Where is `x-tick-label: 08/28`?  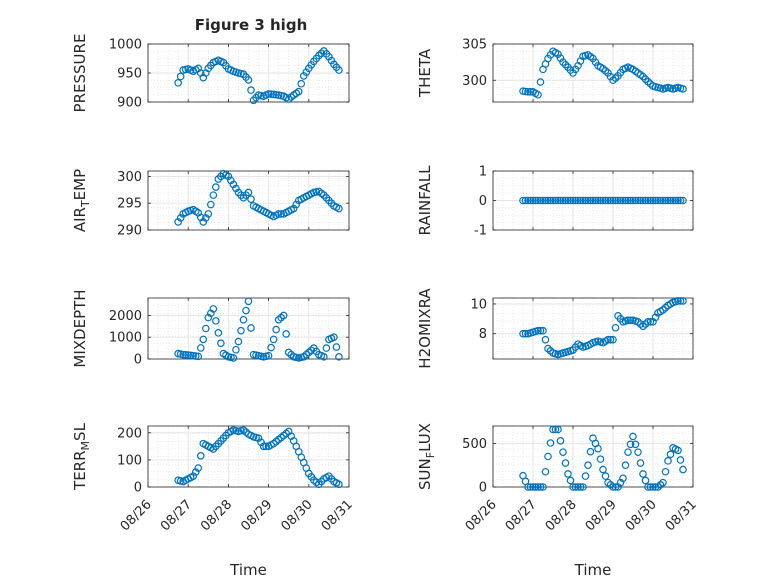 x-tick-label: 08/28 is located at coordinates (216, 515).